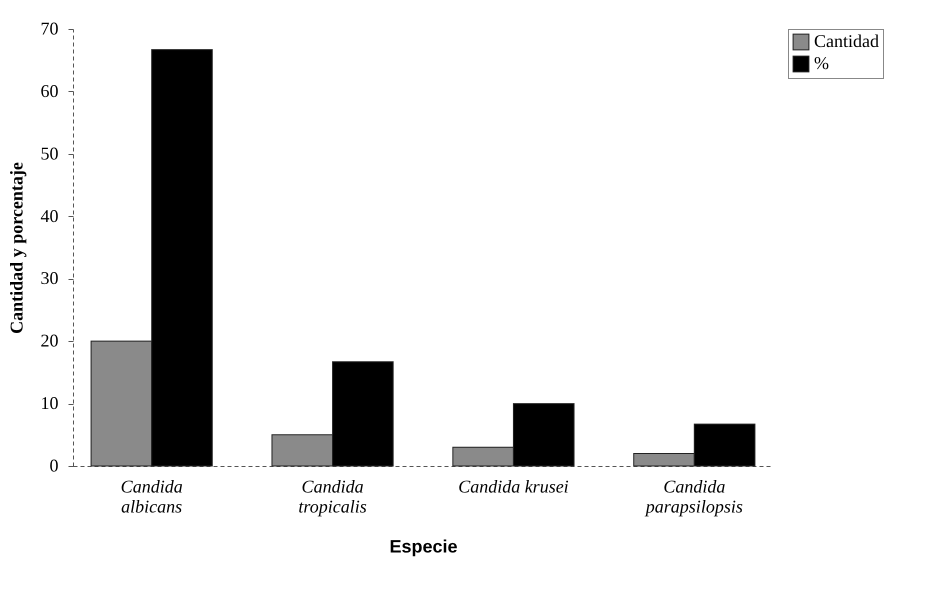 This screenshot has height=592, width=934. What do you see at coordinates (821, 63) in the screenshot?
I see `legend-label: %` at bounding box center [821, 63].